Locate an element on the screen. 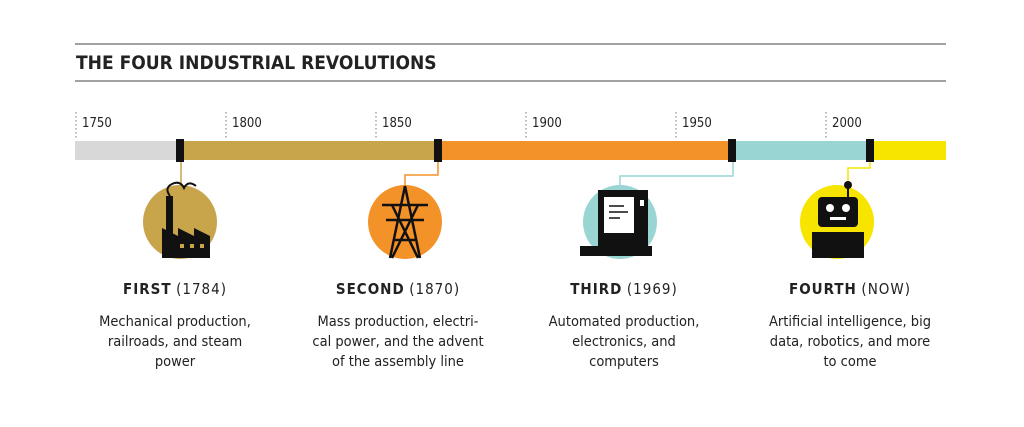 The height and width of the screenshot is (427, 1024). power-tower-icon is located at coordinates (405, 222).